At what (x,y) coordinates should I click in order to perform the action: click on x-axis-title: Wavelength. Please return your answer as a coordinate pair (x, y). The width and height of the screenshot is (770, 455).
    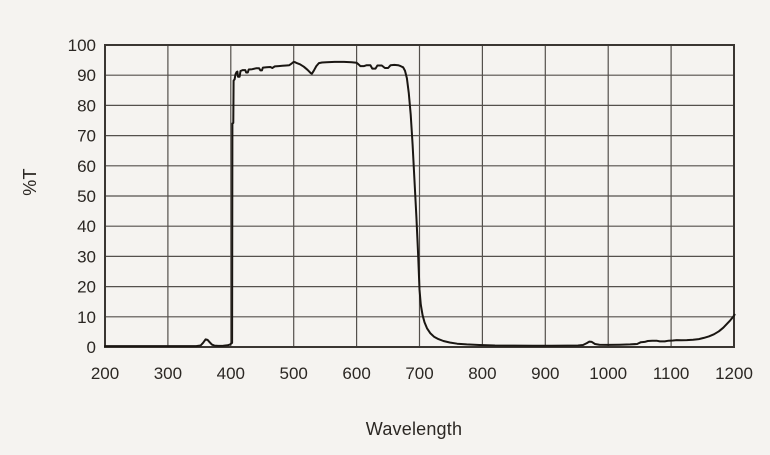
    Looking at the image, I should click on (414, 429).